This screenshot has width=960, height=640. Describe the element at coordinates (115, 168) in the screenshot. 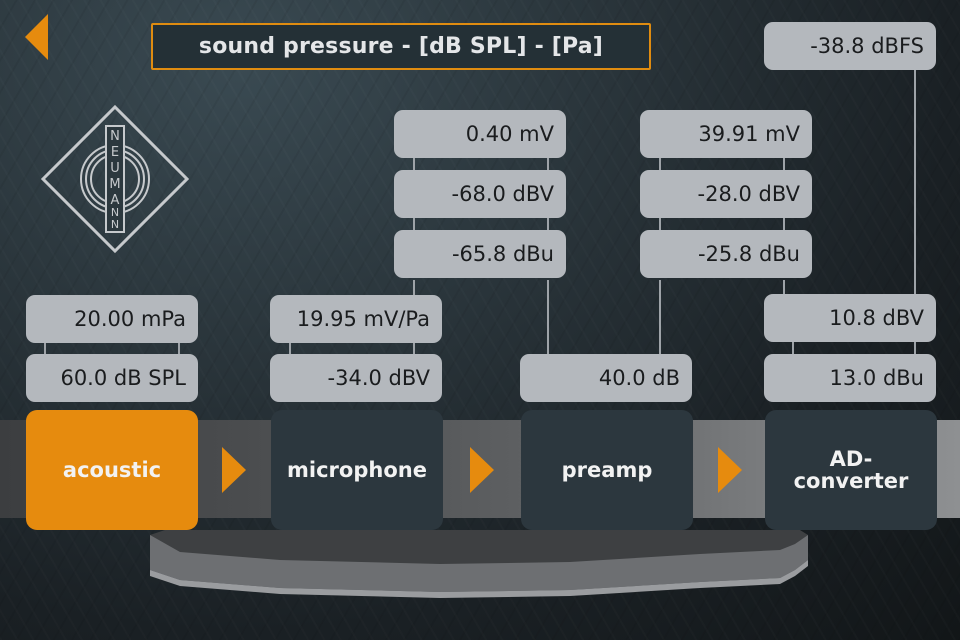

I see `svg-text: U` at that location.